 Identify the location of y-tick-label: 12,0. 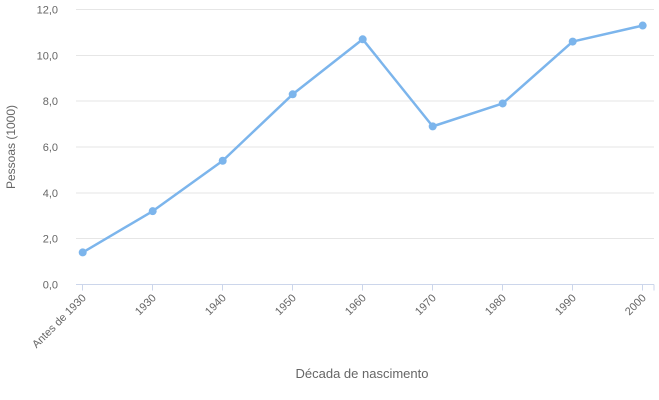
(47, 11).